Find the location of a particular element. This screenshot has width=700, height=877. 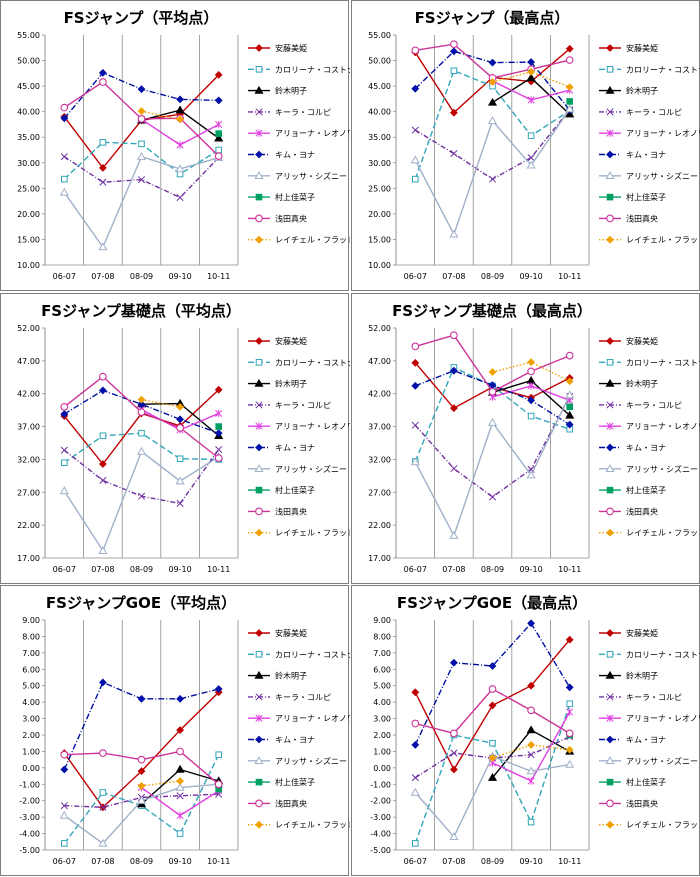

legend-label: 浅田真央 is located at coordinates (642, 803).